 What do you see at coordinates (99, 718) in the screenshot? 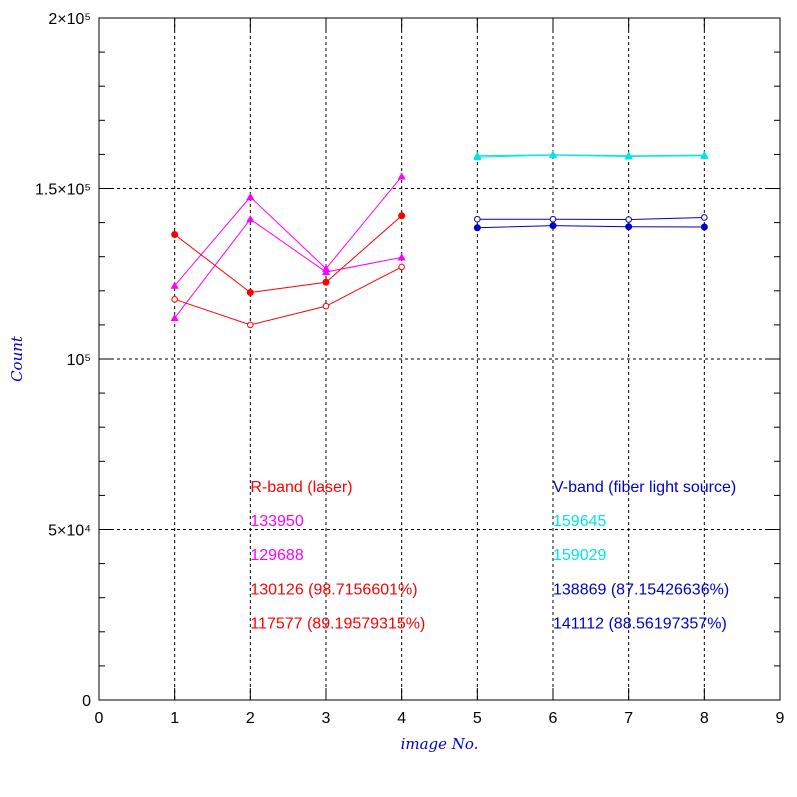
I see `x-tick-label: 0` at bounding box center [99, 718].